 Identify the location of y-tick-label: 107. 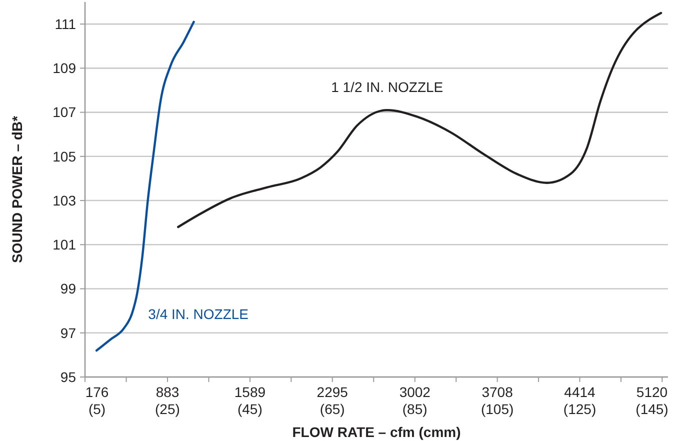
(64, 112).